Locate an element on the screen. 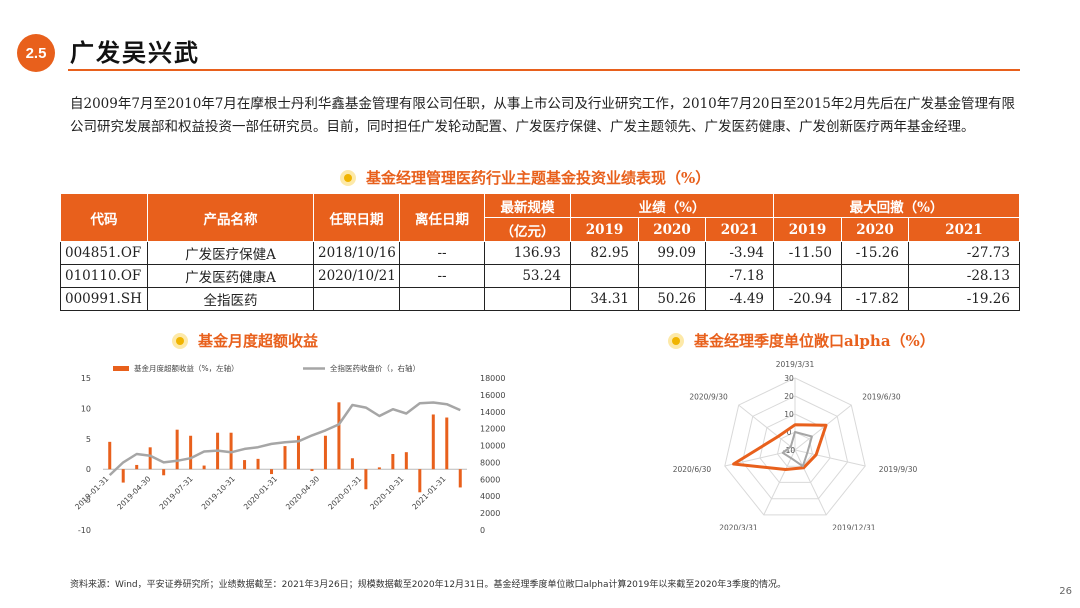 The image size is (1080, 608). y-left-tick: 15 is located at coordinates (86, 378).